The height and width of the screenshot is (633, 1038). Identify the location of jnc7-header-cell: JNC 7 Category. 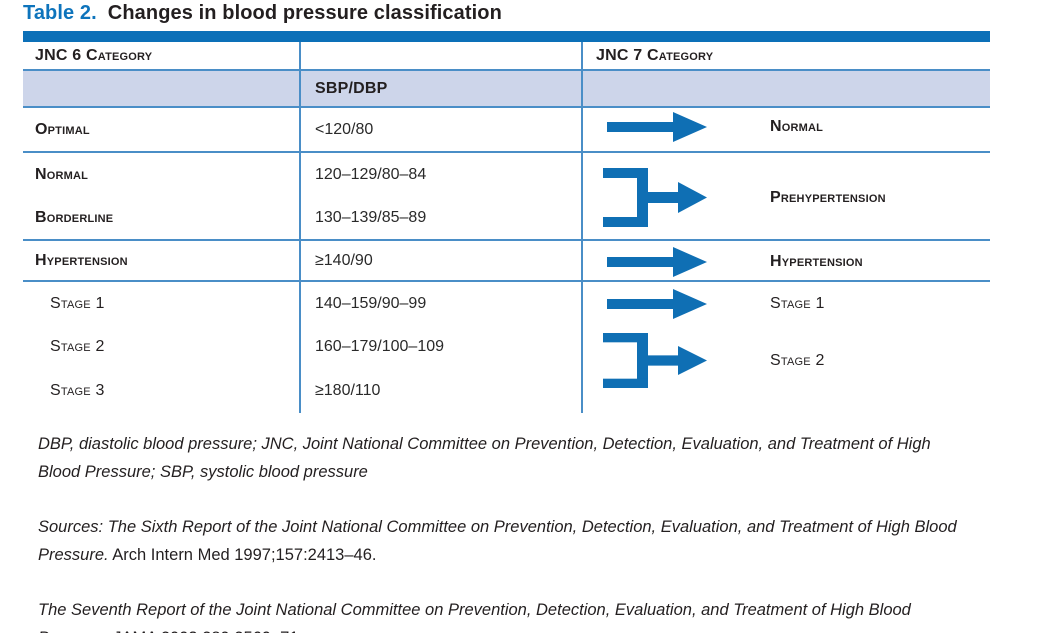
(786, 55).